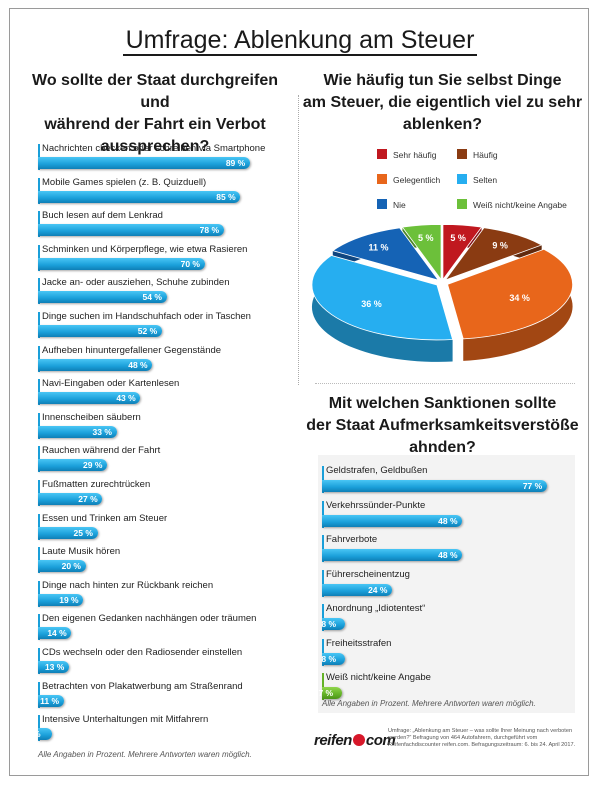  I want to click on verbot-value-label: 13 %, so click(54, 667).